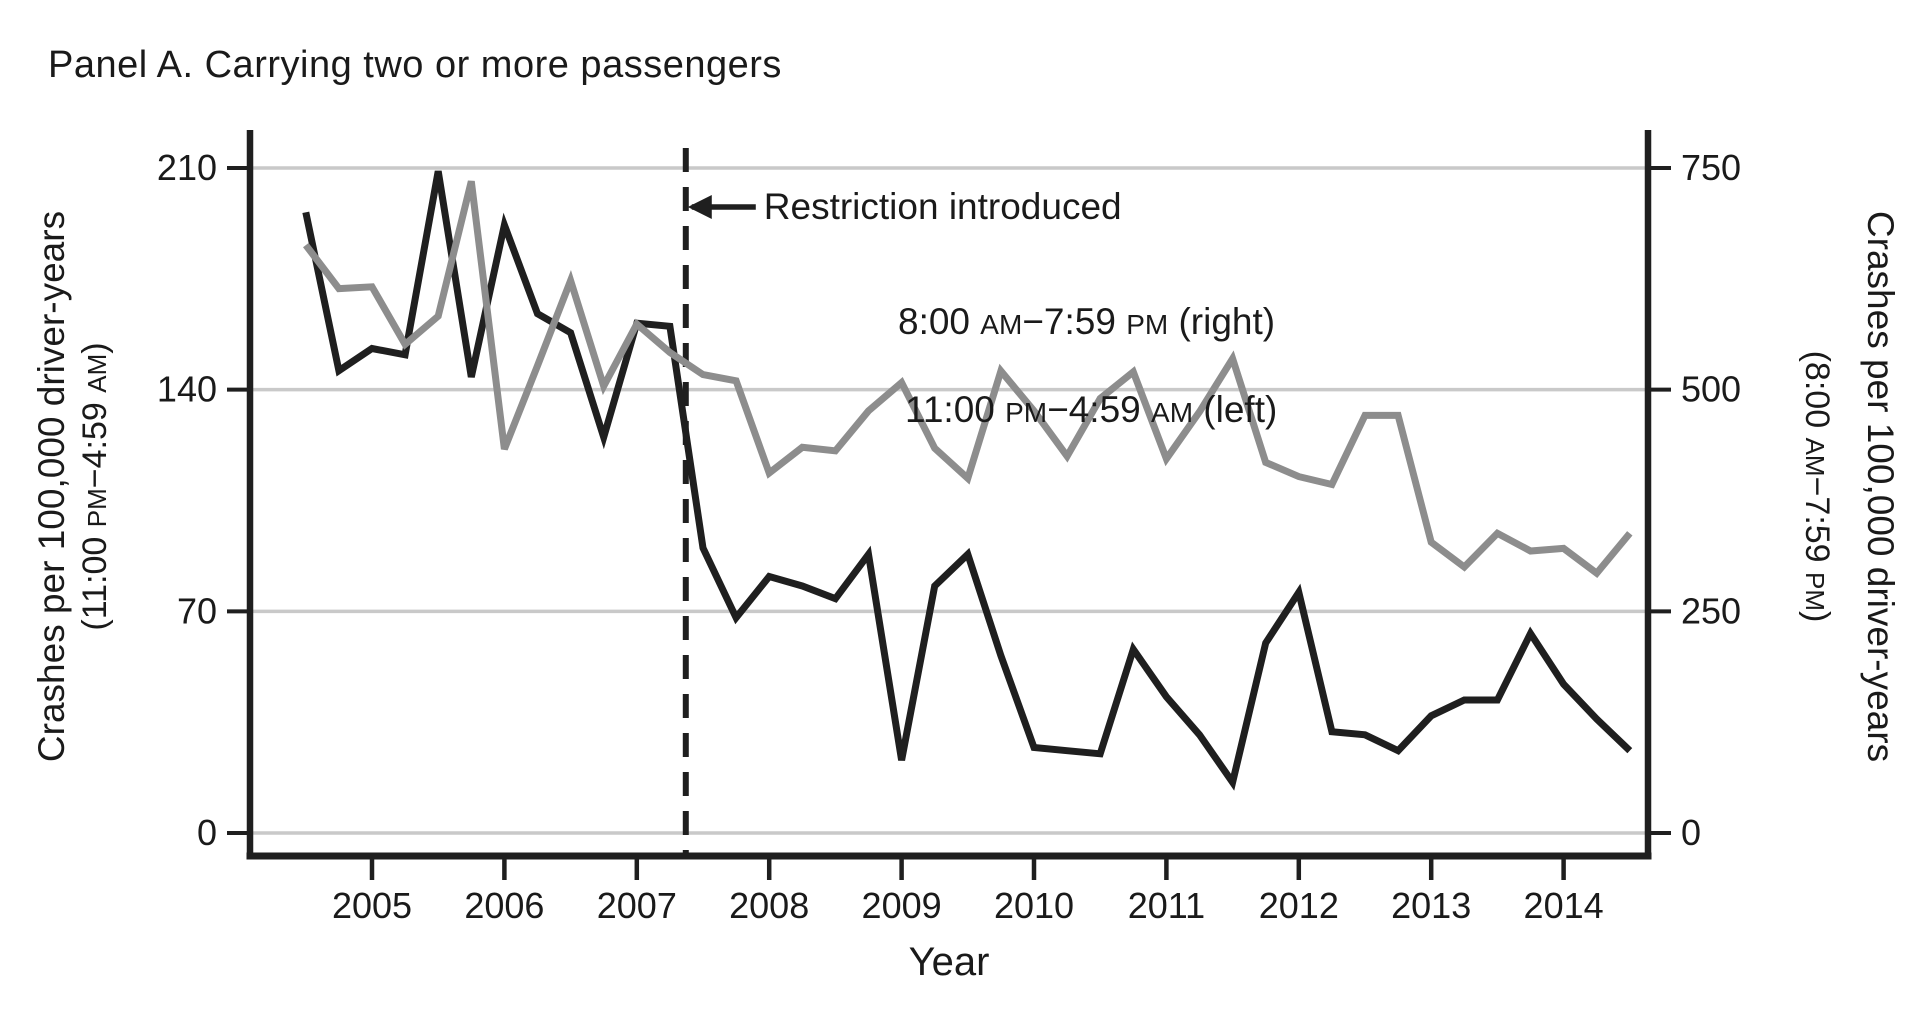 The image size is (1932, 1018). I want to click on x-tick-label-2012: 2012, so click(1299, 905).